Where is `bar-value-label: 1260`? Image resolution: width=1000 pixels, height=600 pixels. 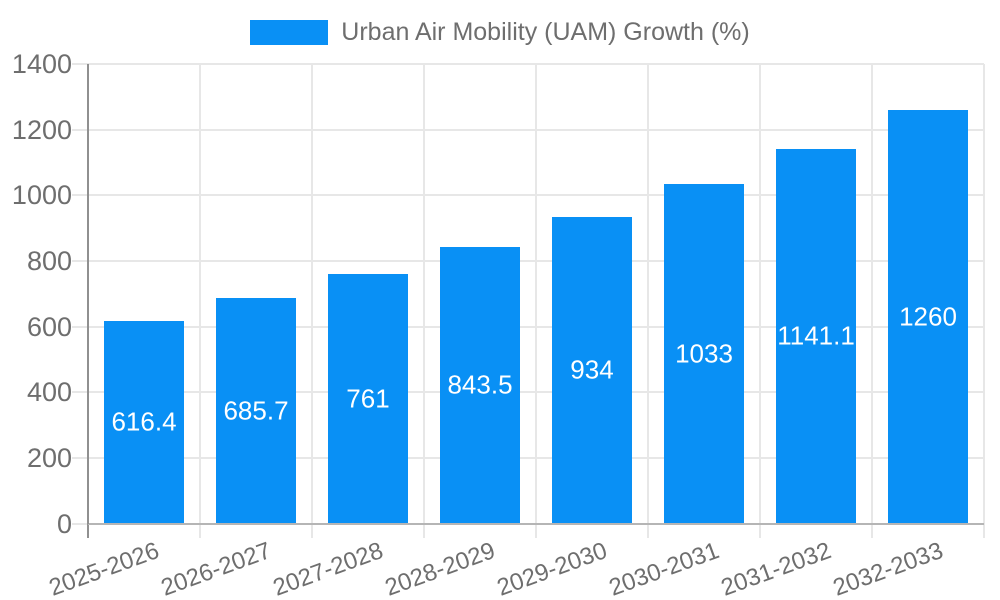
bar-value-label: 1260 is located at coordinates (928, 316).